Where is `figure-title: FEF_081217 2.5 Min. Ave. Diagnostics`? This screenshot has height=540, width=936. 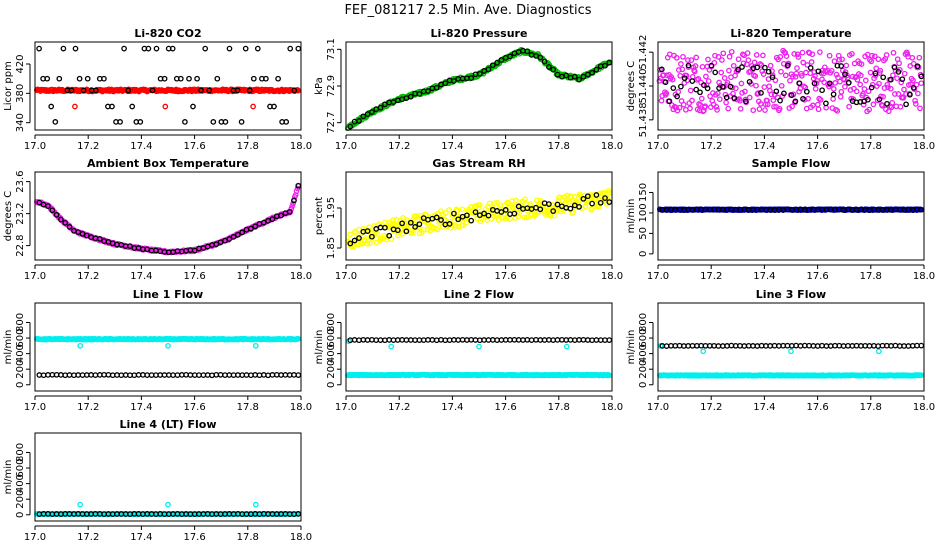 figure-title: FEF_081217 2.5 Min. Ave. Diagnostics is located at coordinates (467, 10).